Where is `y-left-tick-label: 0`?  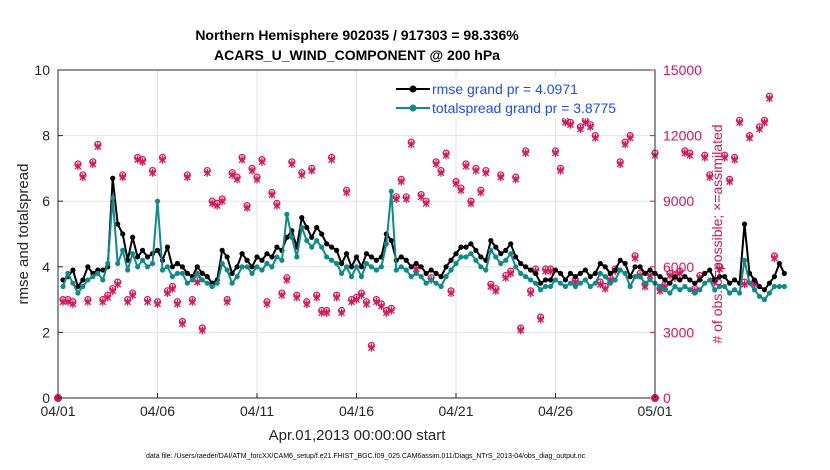 y-left-tick-label: 0 is located at coordinates (46, 398).